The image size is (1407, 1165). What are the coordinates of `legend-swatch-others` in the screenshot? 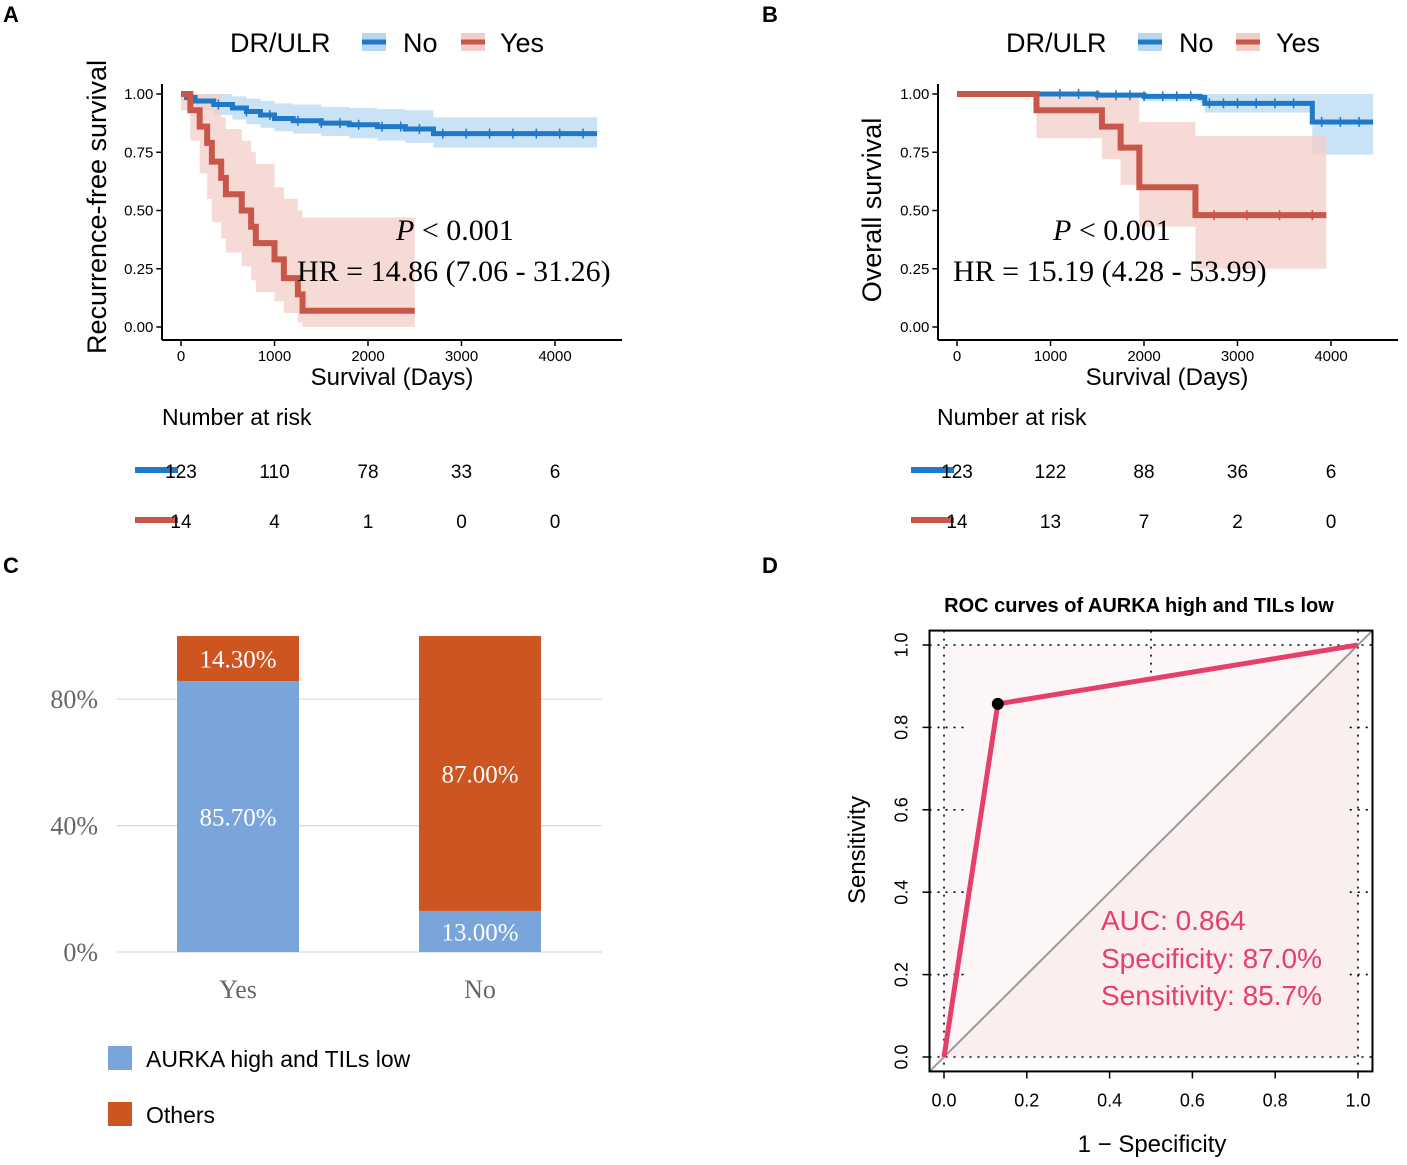 It's located at (120, 1114).